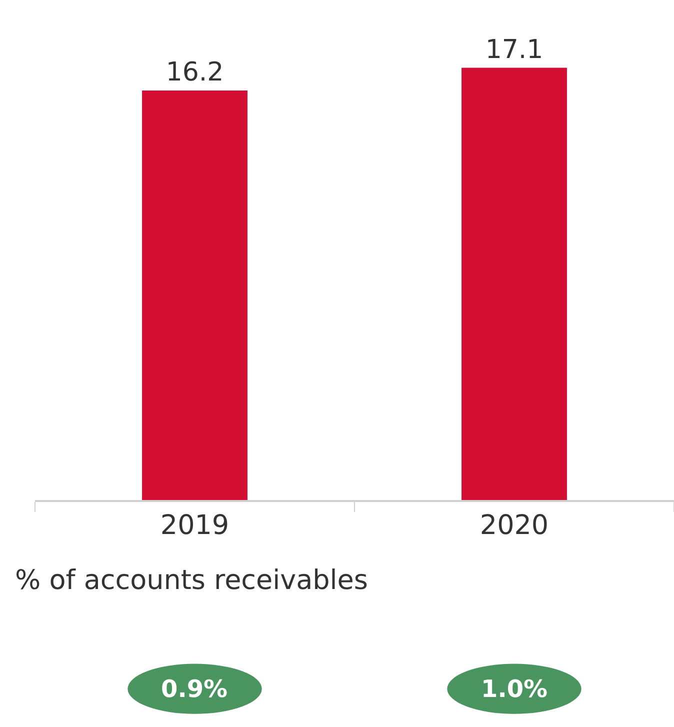 This screenshot has height=727, width=674. I want to click on x-tick-label: 2019, so click(195, 526).